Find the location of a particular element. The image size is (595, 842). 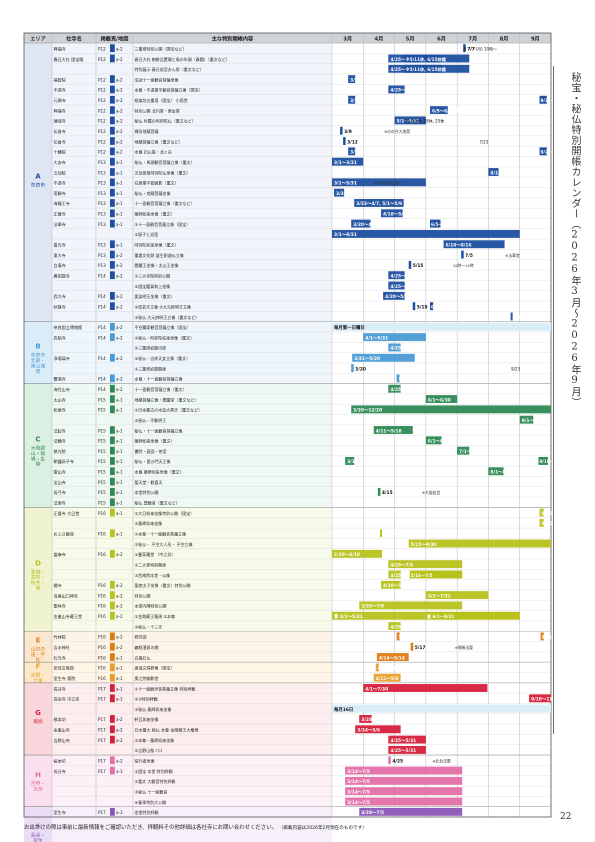

content-text: 在原業平御真影（重文） is located at coordinates (157, 183).